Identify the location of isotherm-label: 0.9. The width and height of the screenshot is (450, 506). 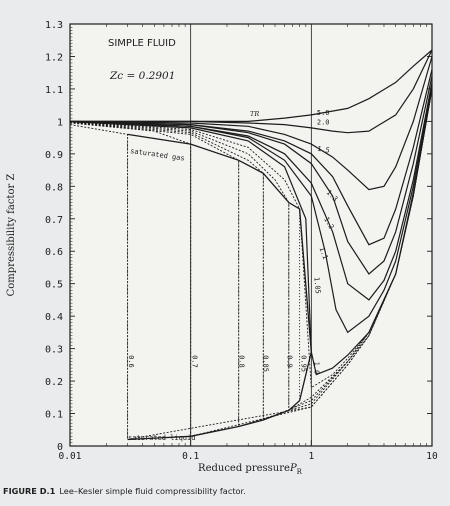
(290, 361).